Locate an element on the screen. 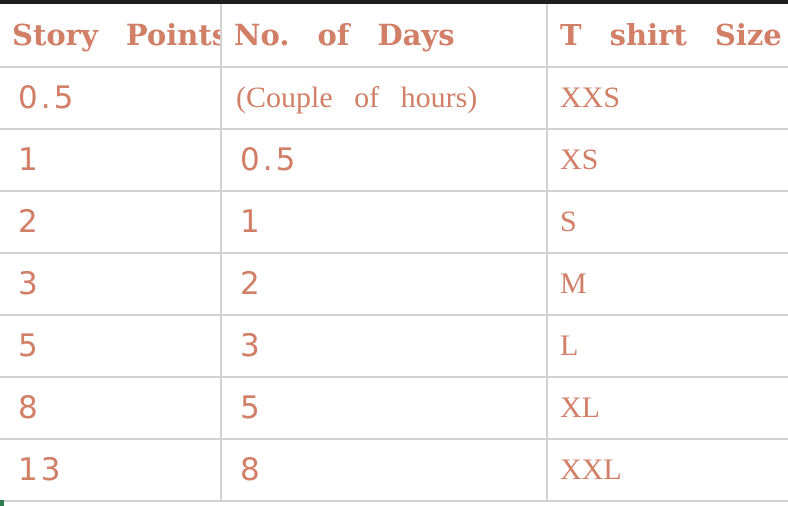 This screenshot has height=506, width=788. selection-corner-marker is located at coordinates (2, 503).